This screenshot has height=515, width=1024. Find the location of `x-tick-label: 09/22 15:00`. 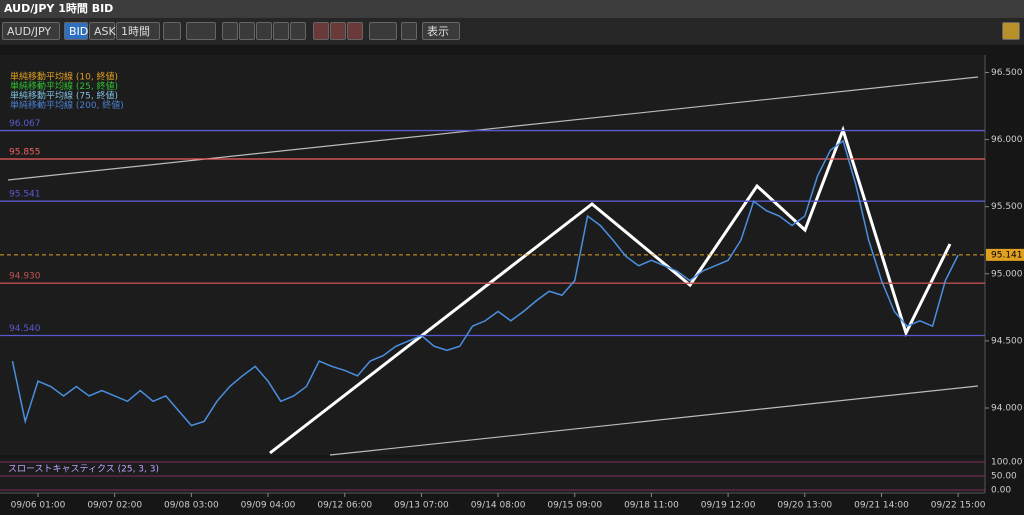

x-tick-label: 09/22 15:00 is located at coordinates (958, 506).